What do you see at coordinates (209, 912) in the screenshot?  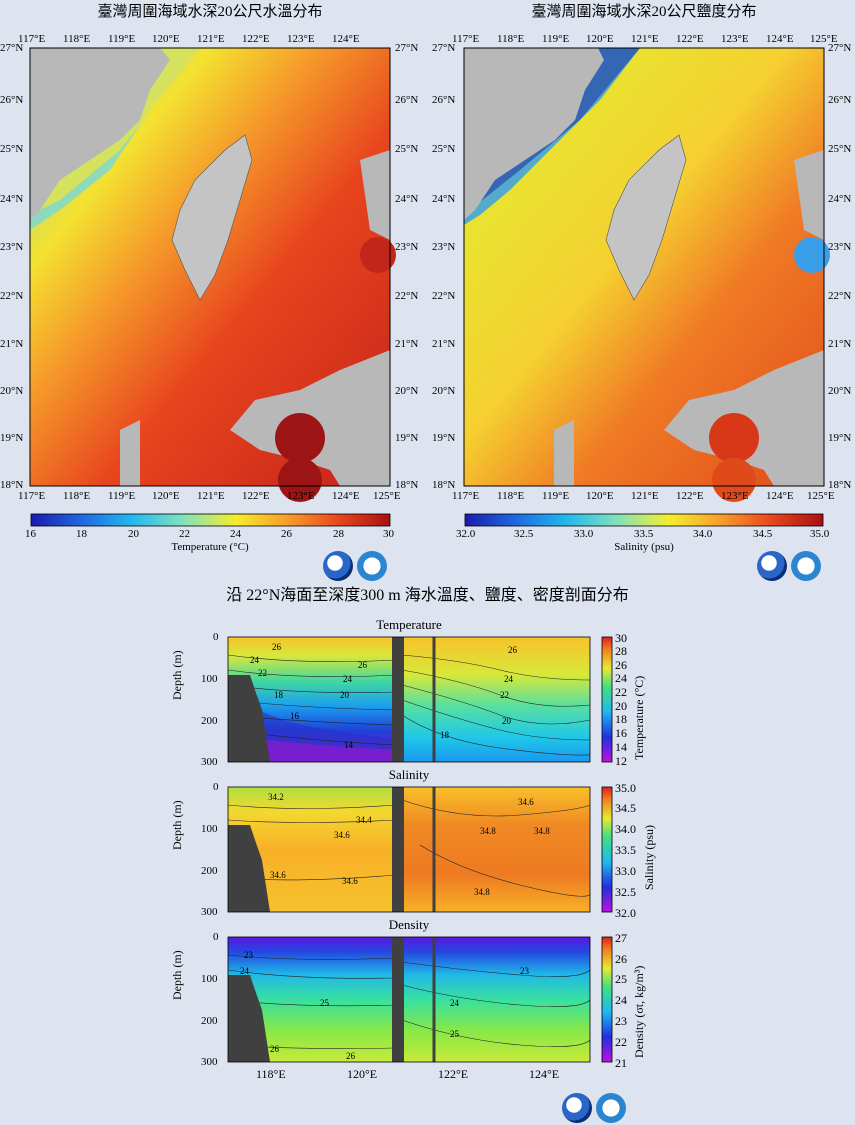 I see `depth-tick: 300` at bounding box center [209, 912].